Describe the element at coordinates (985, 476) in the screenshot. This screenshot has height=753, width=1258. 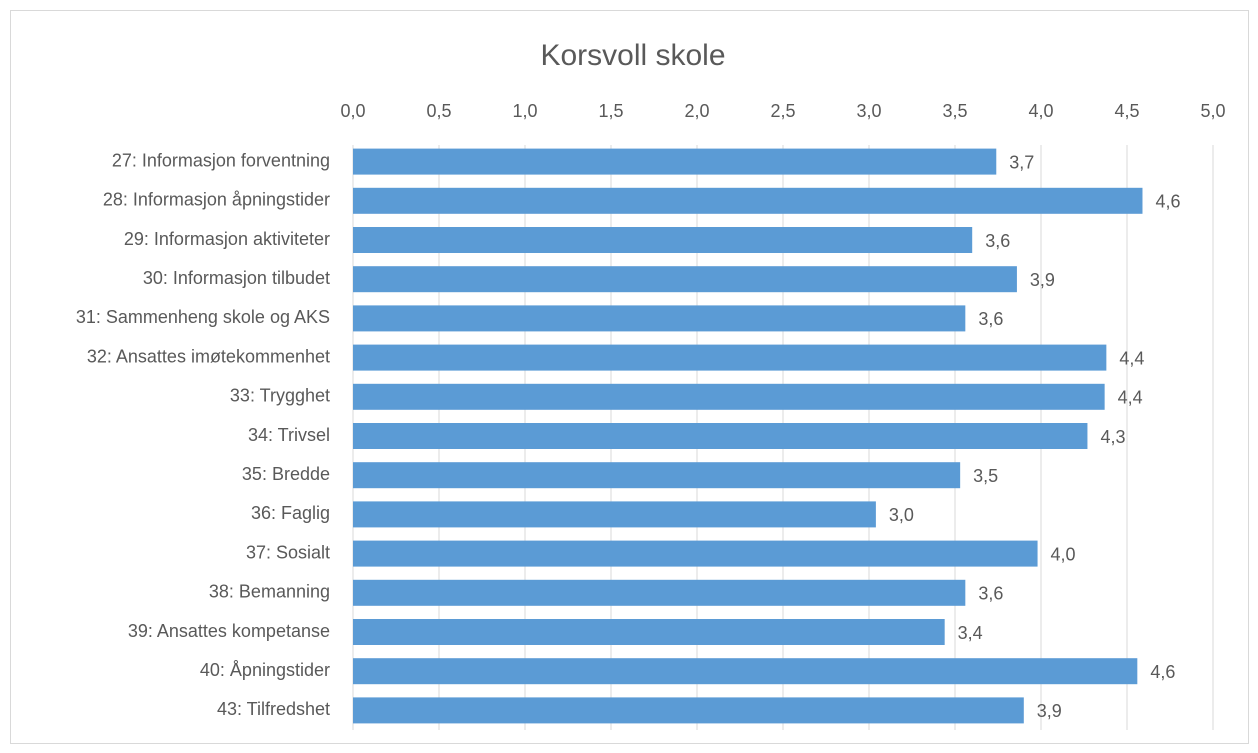
I see `data-label: 3,5` at that location.